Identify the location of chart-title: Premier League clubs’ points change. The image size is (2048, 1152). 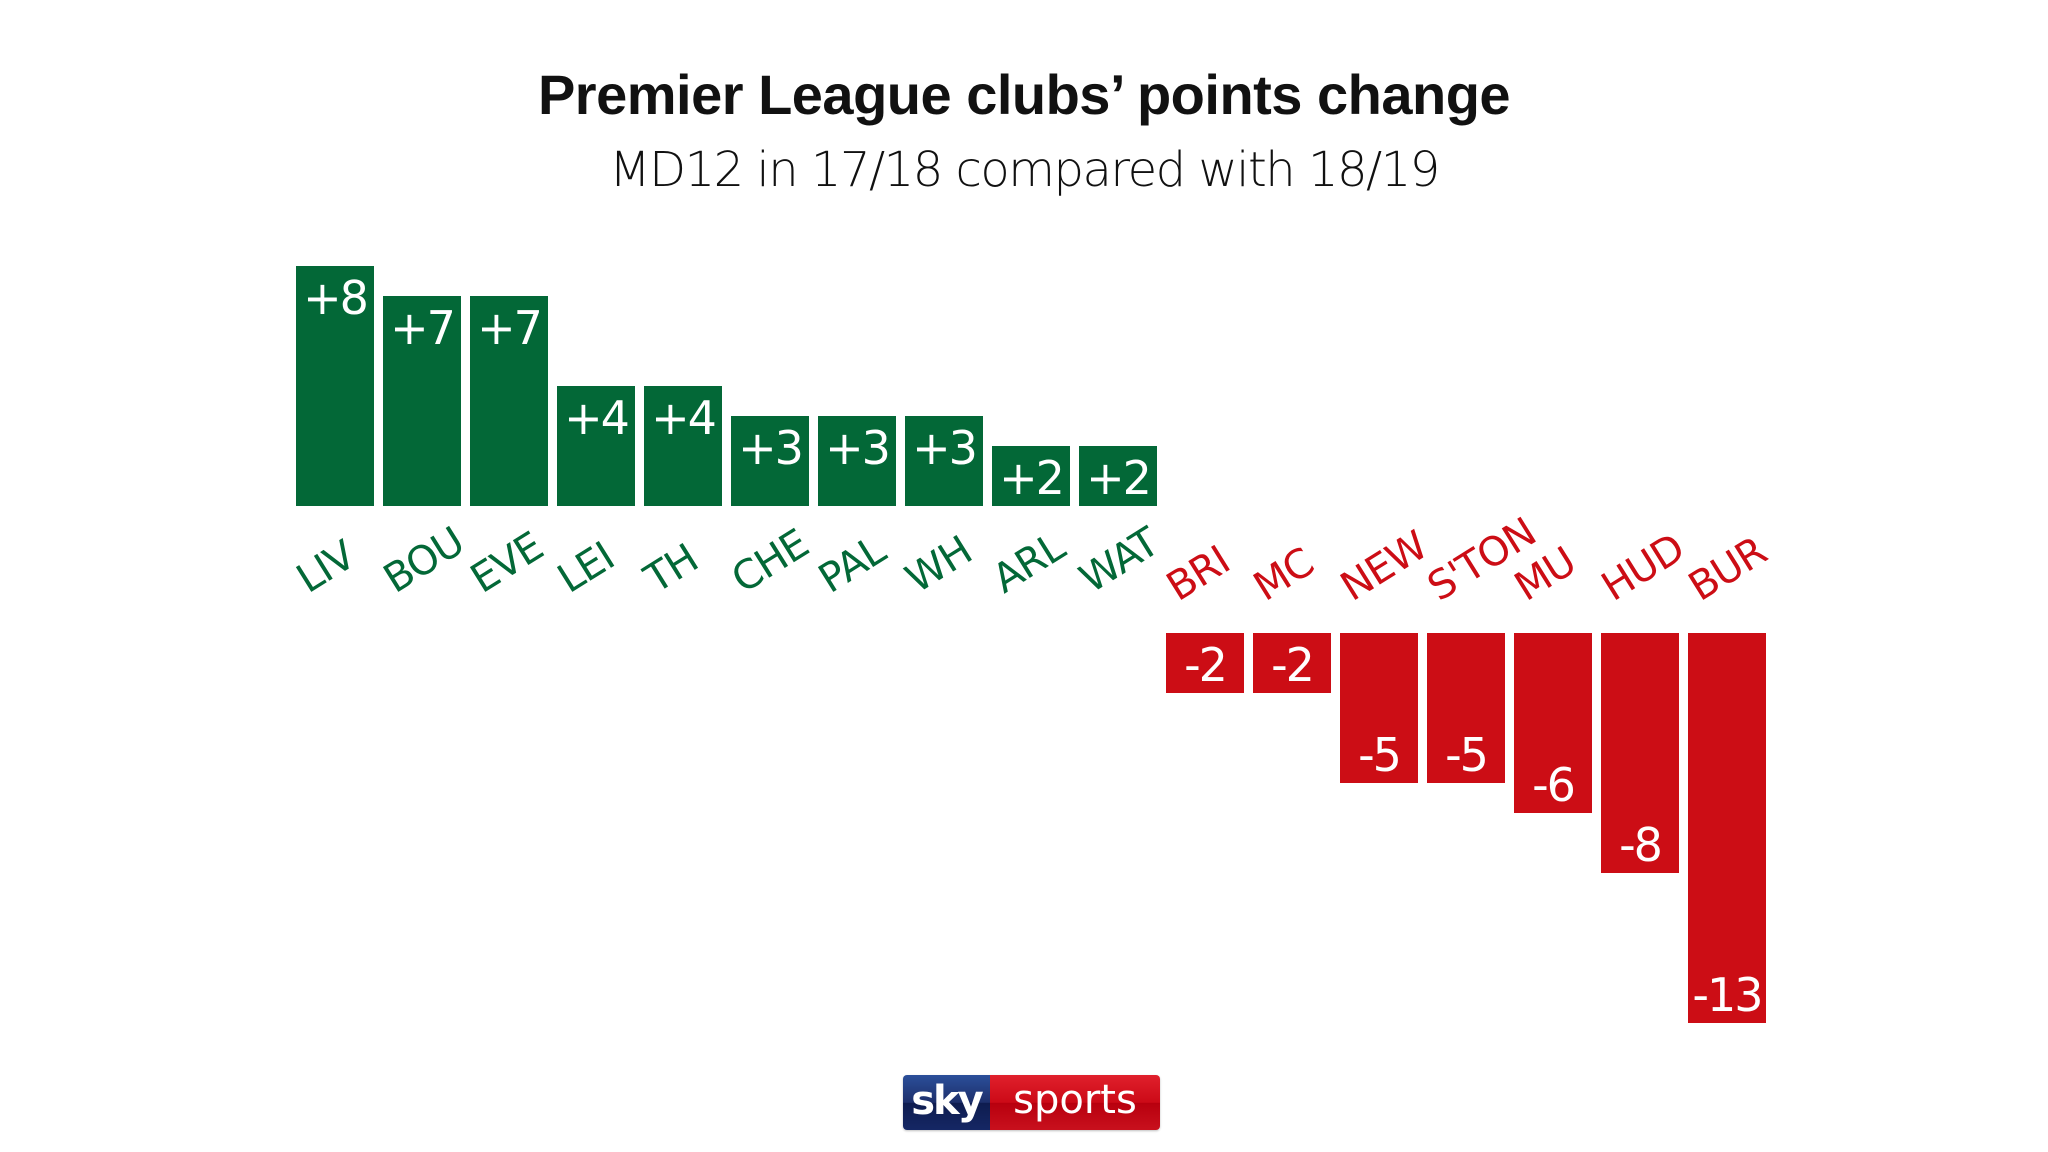
(1024, 94).